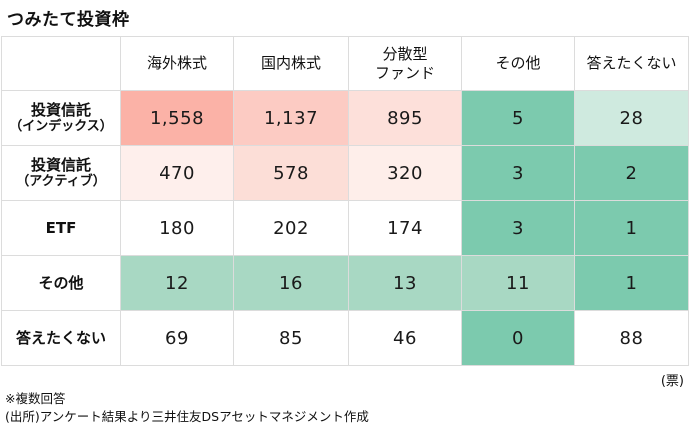  Describe the element at coordinates (291, 283) in the screenshot. I see `data-cell: 16` at that location.